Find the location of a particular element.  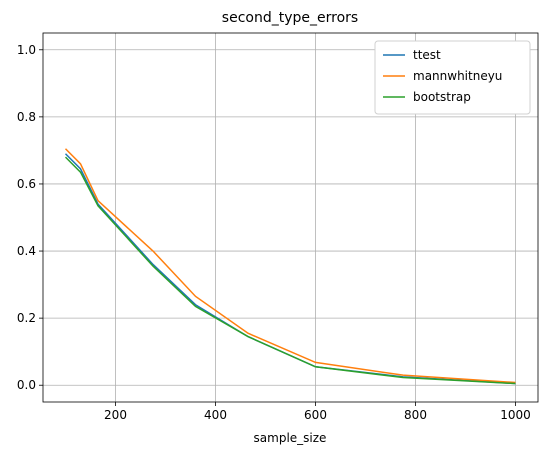

legend-label: ttest is located at coordinates (427, 55).